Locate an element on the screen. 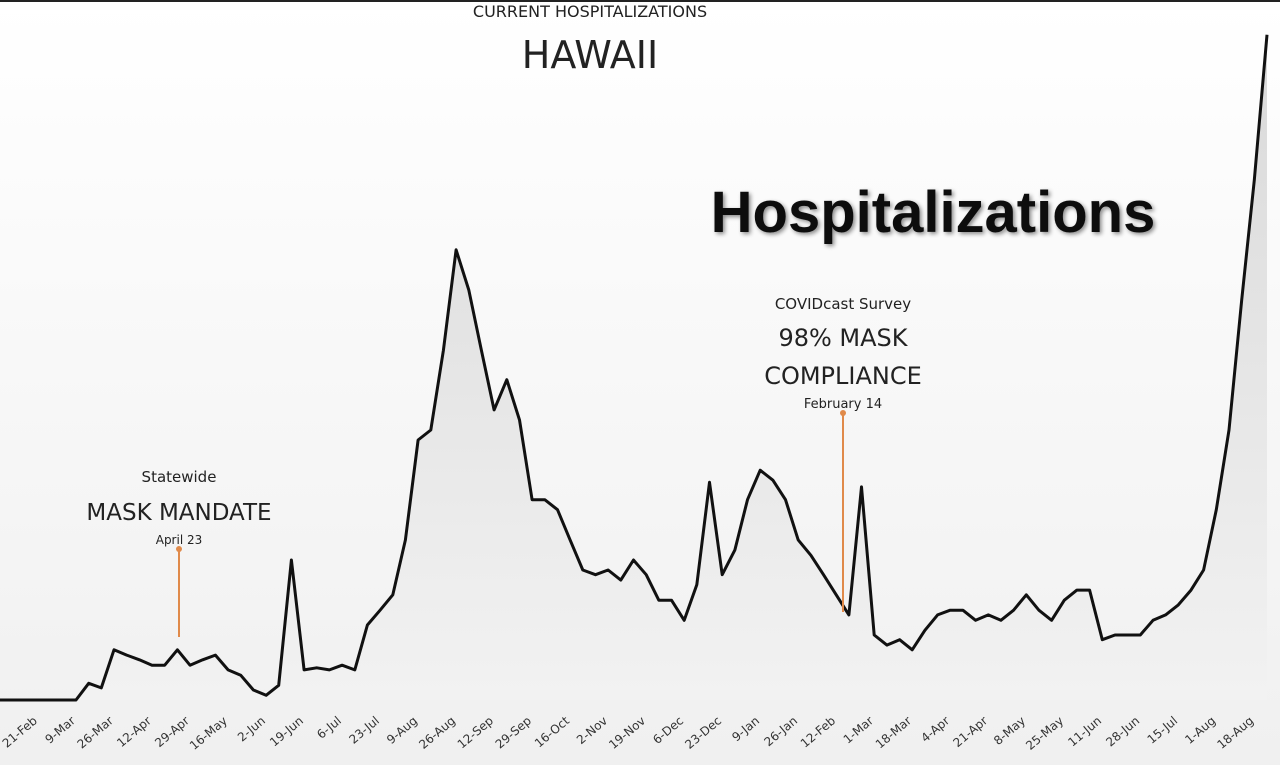  annotation-title: COMPLIANCE is located at coordinates (843, 376).